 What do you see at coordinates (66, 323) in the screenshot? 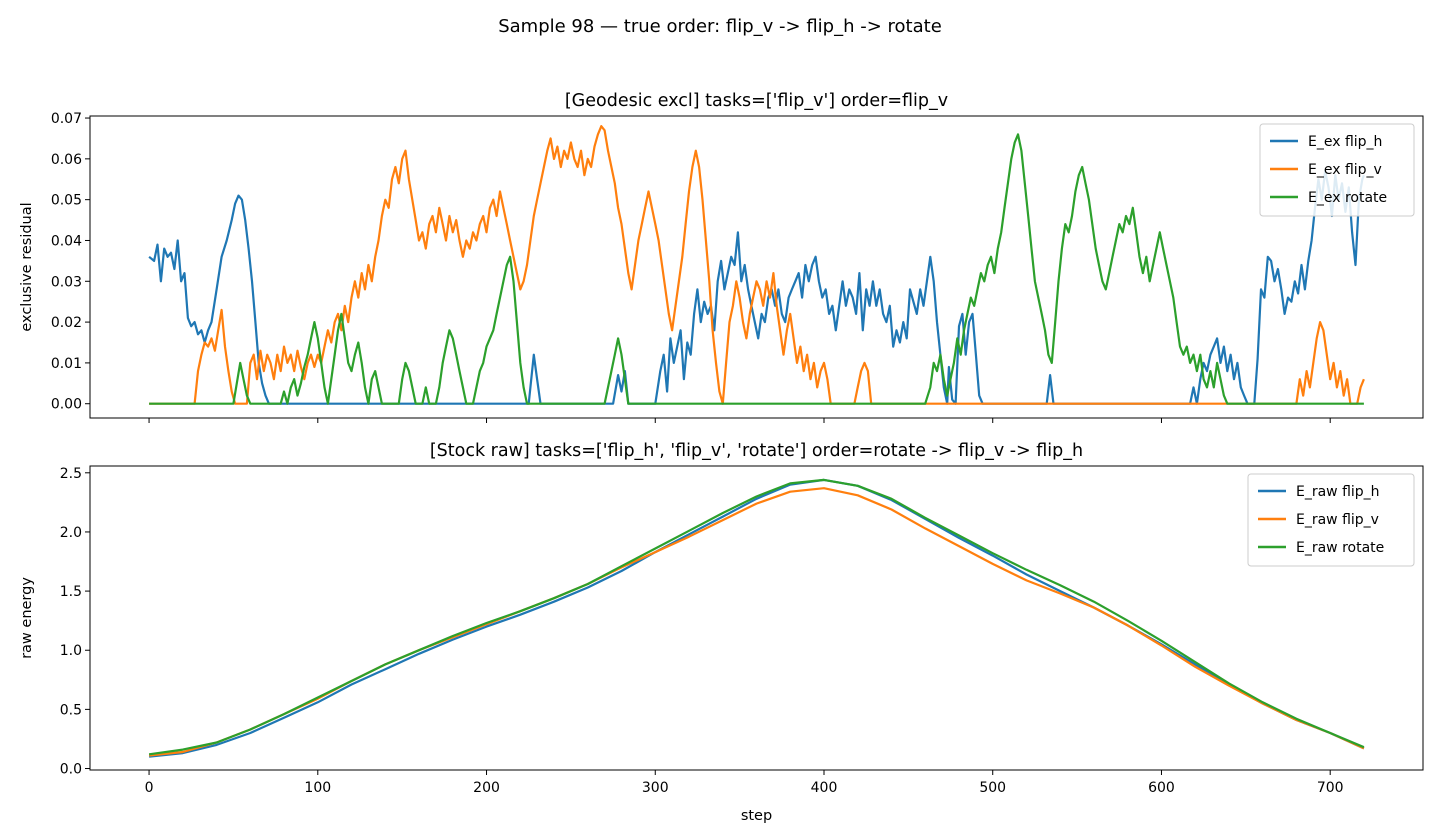
I see `chart-1-ytick-label: 0.02` at bounding box center [66, 323].